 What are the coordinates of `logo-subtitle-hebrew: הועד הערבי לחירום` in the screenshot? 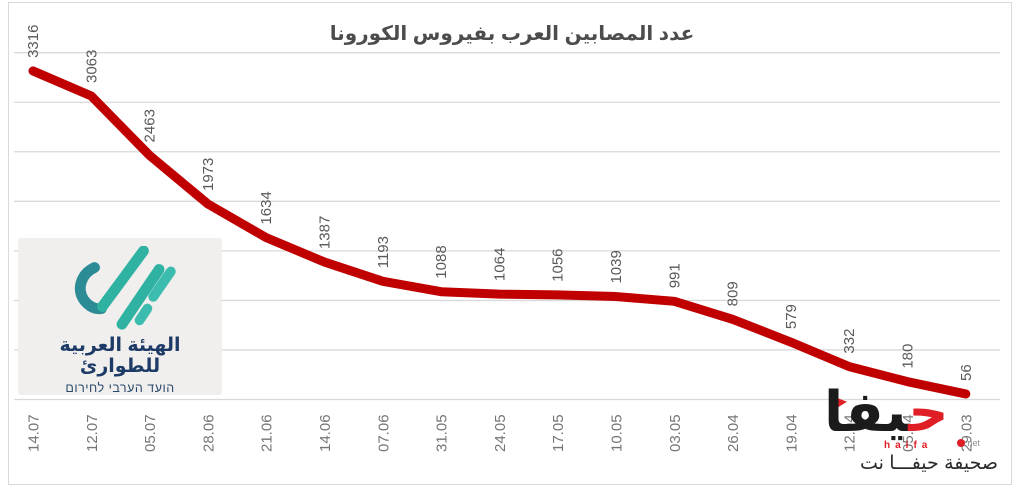 It's located at (120, 387).